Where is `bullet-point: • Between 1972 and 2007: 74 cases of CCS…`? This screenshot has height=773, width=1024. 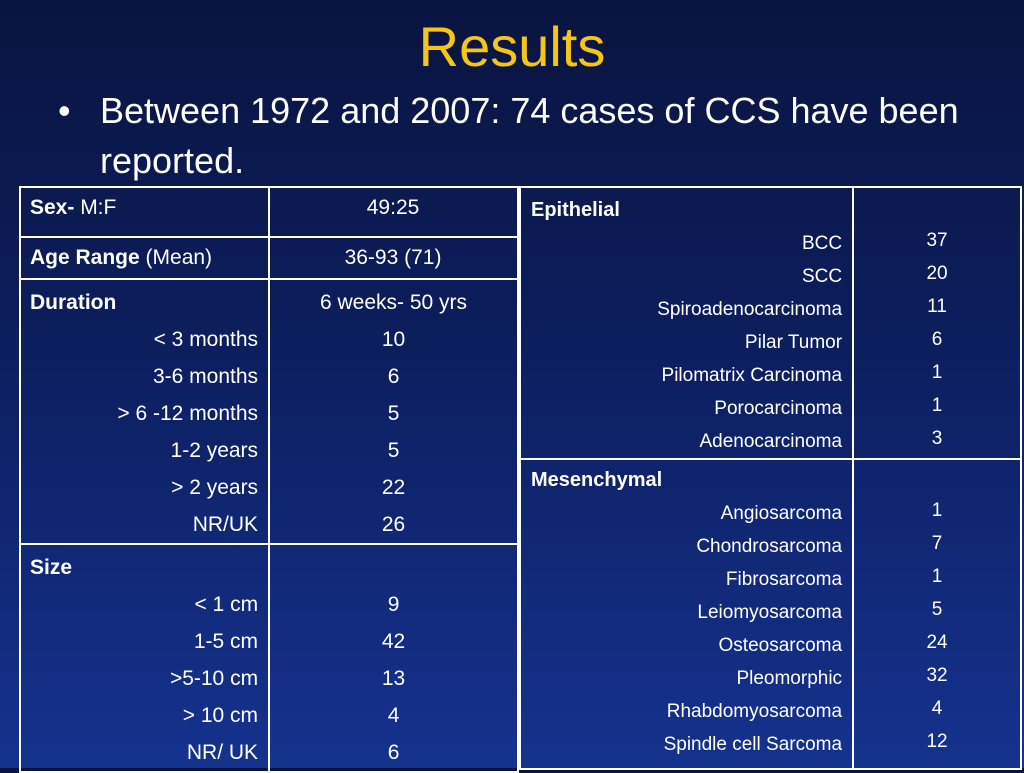
bullet-point: • Between 1972 and 2007: 74 cases of CCS… is located at coordinates (523, 136).